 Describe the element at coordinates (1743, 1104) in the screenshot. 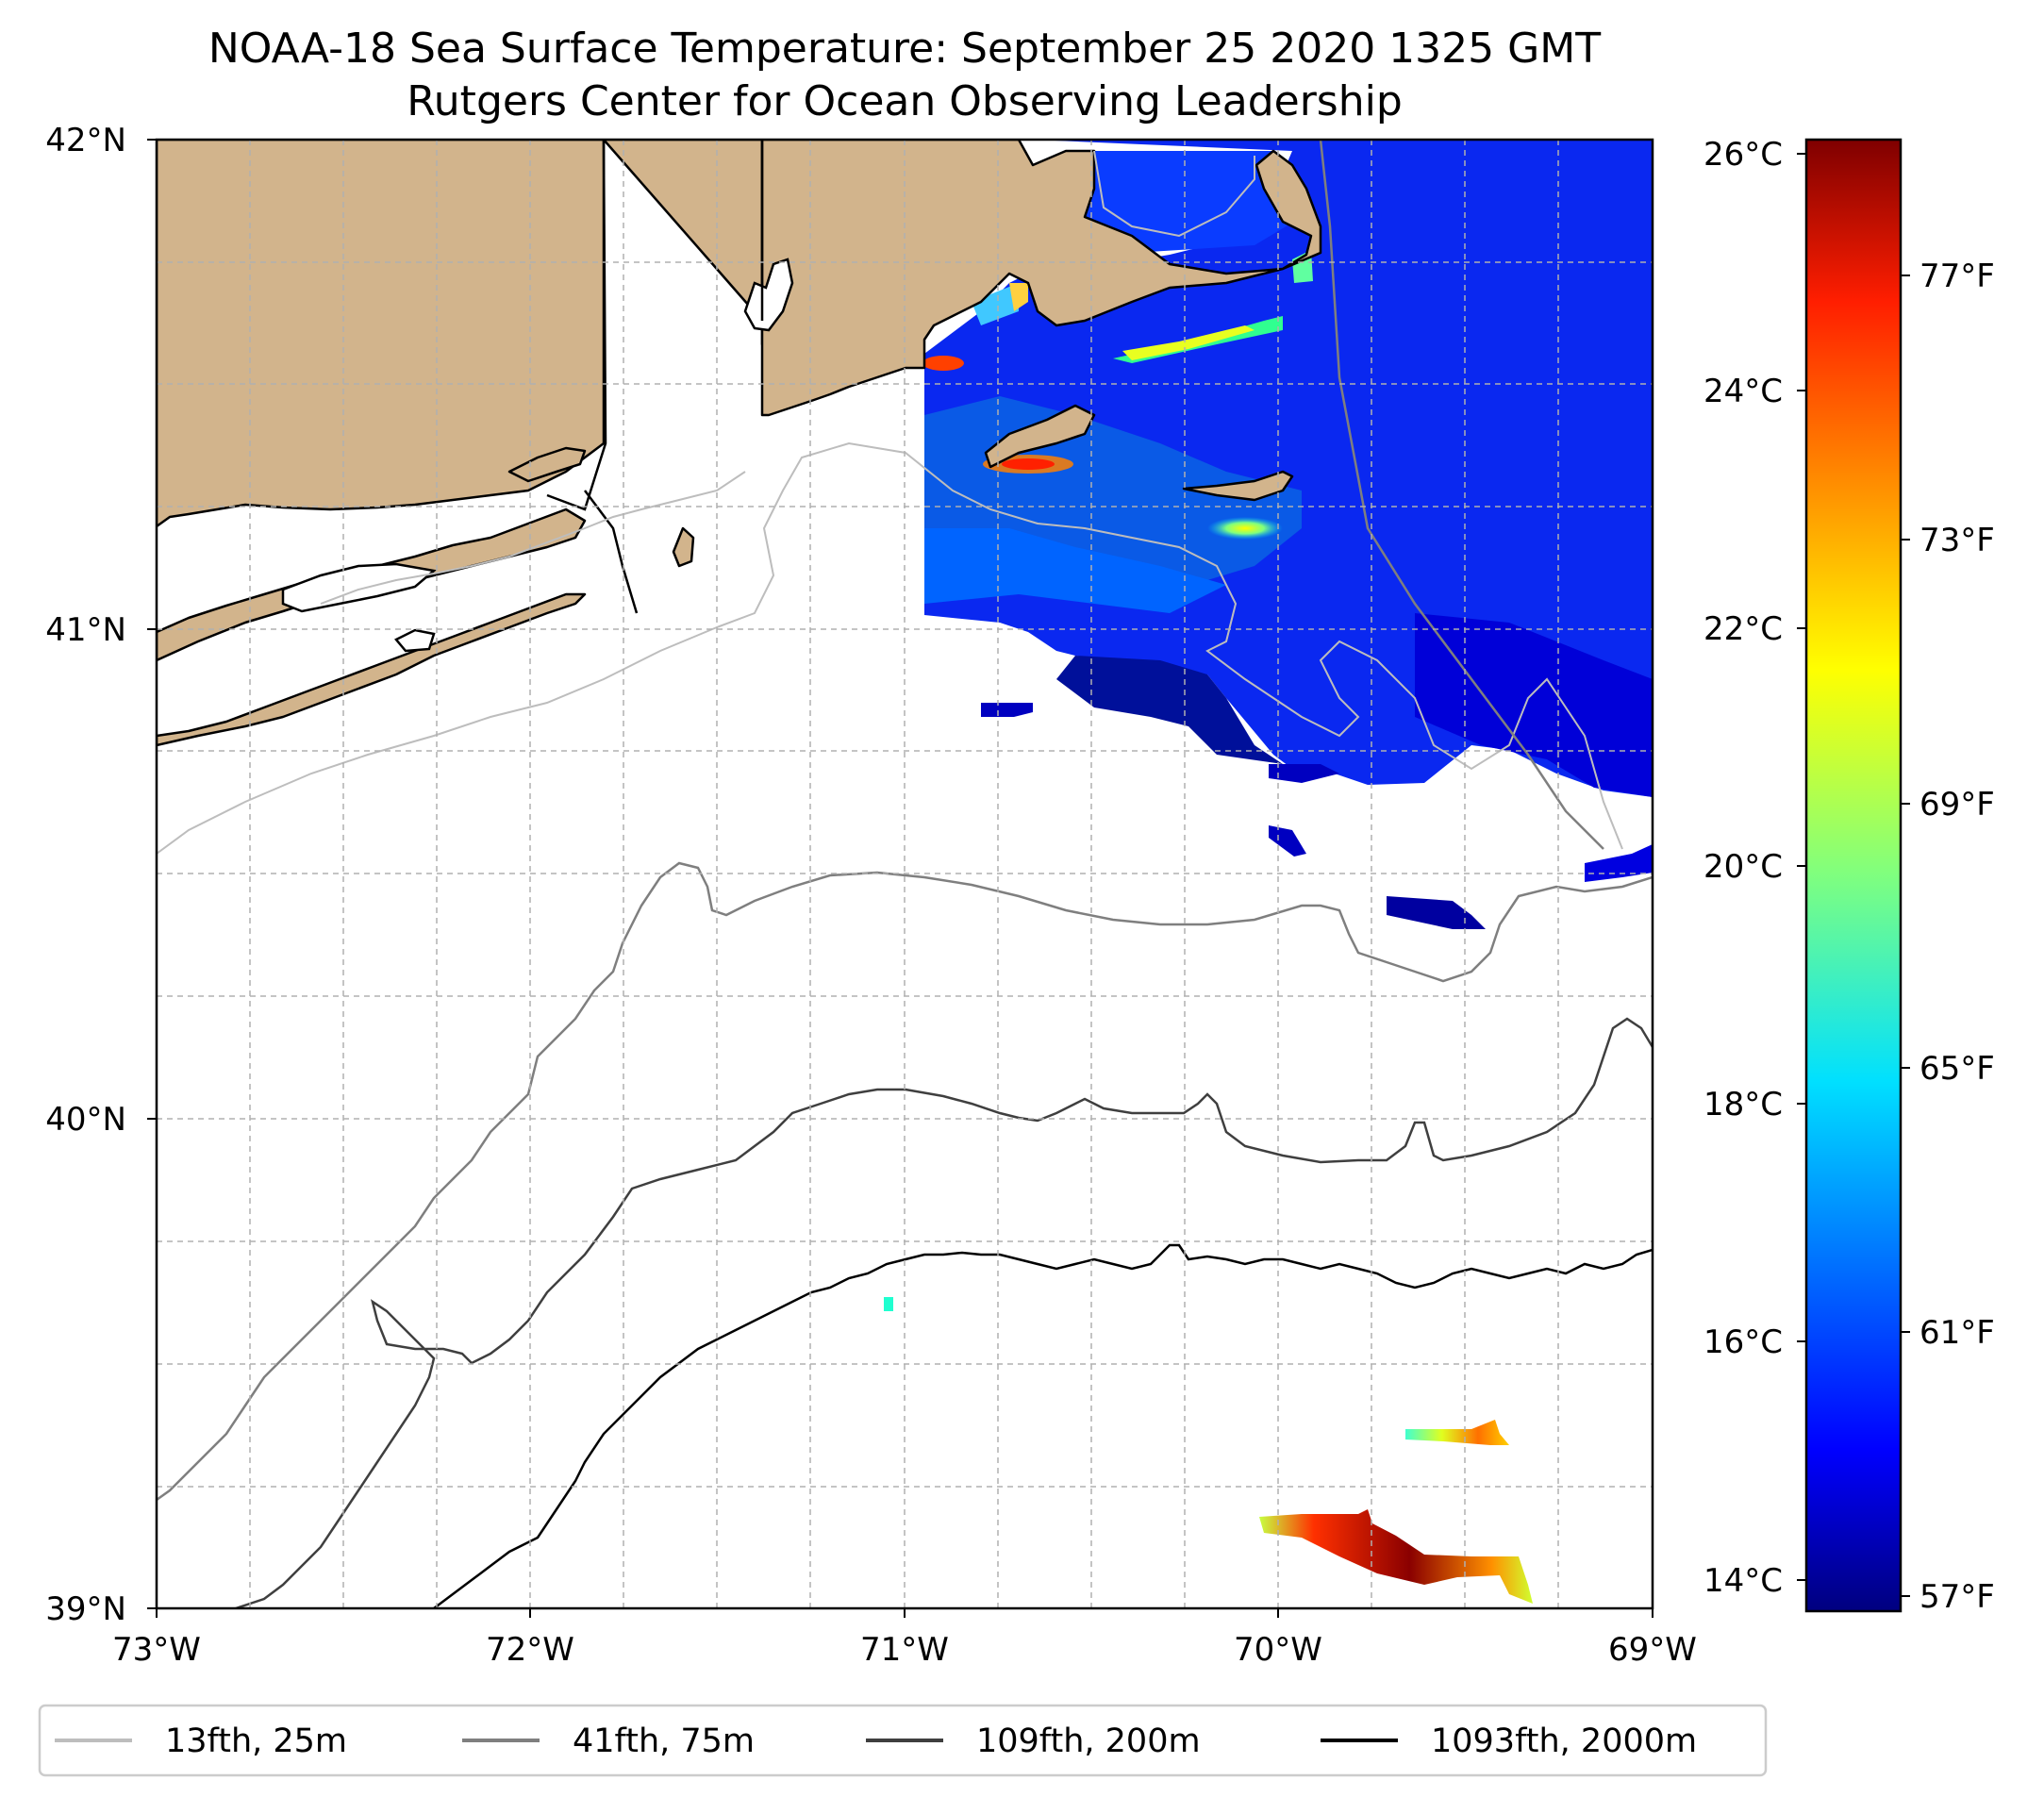

I see `colorbar-celsius-label: 18°C` at that location.